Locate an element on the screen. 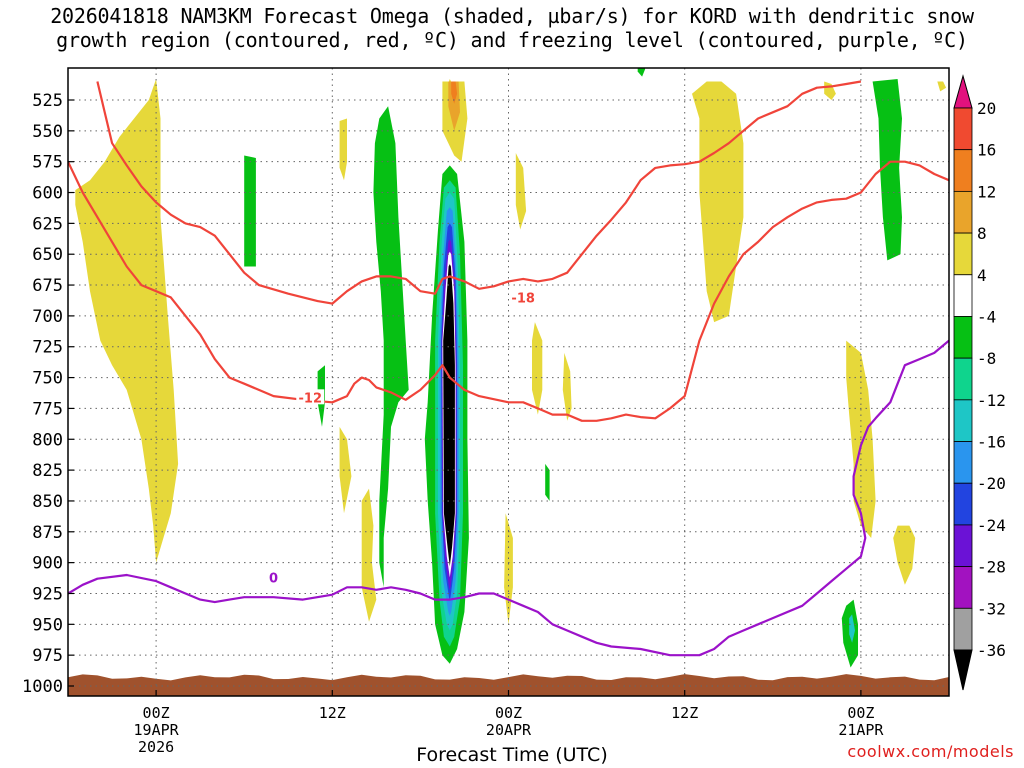 This screenshot has height=768, width=1024. colorbar-label-4: 4 is located at coordinates (982, 275).